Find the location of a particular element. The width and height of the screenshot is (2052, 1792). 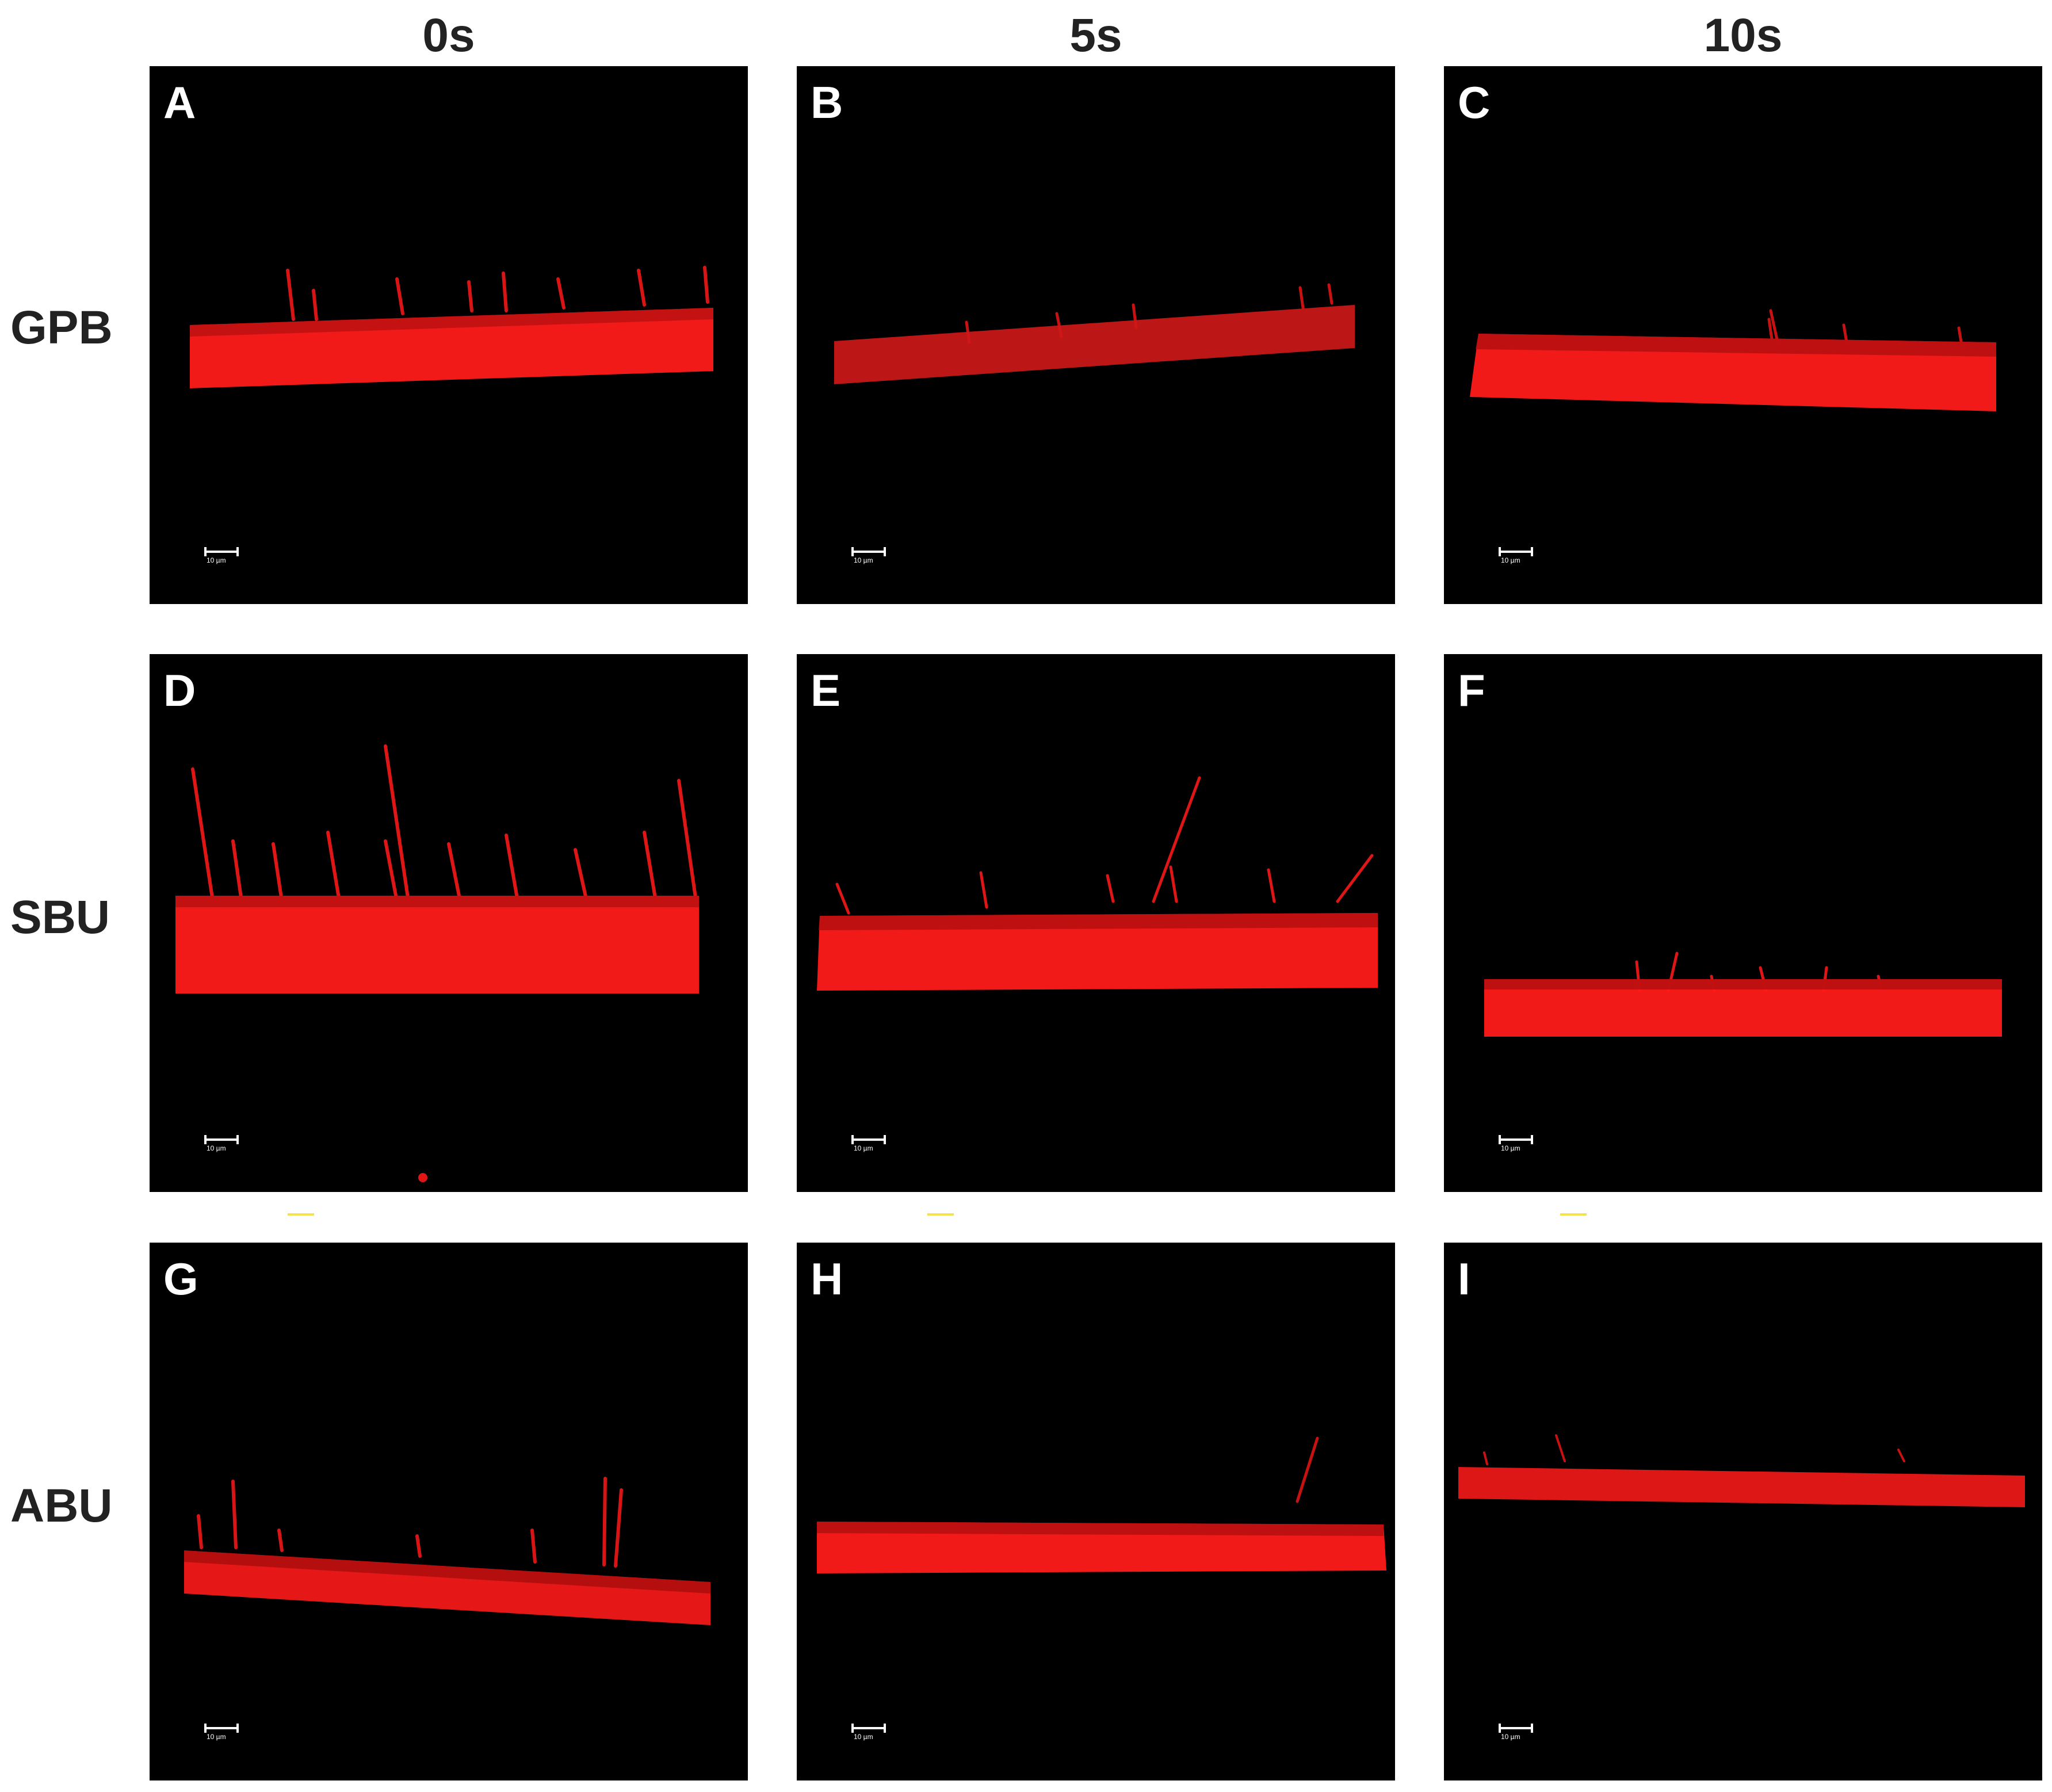

panel-letter: G is located at coordinates (180, 1279).